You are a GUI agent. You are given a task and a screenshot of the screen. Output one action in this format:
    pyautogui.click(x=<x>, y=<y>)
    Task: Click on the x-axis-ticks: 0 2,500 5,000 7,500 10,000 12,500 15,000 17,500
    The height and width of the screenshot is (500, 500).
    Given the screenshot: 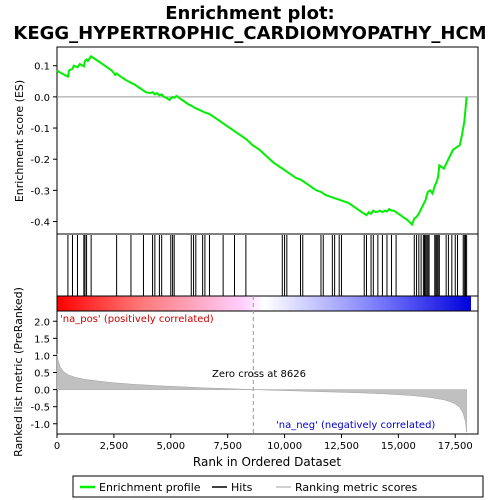 What is the action you would take?
    pyautogui.click(x=263, y=443)
    